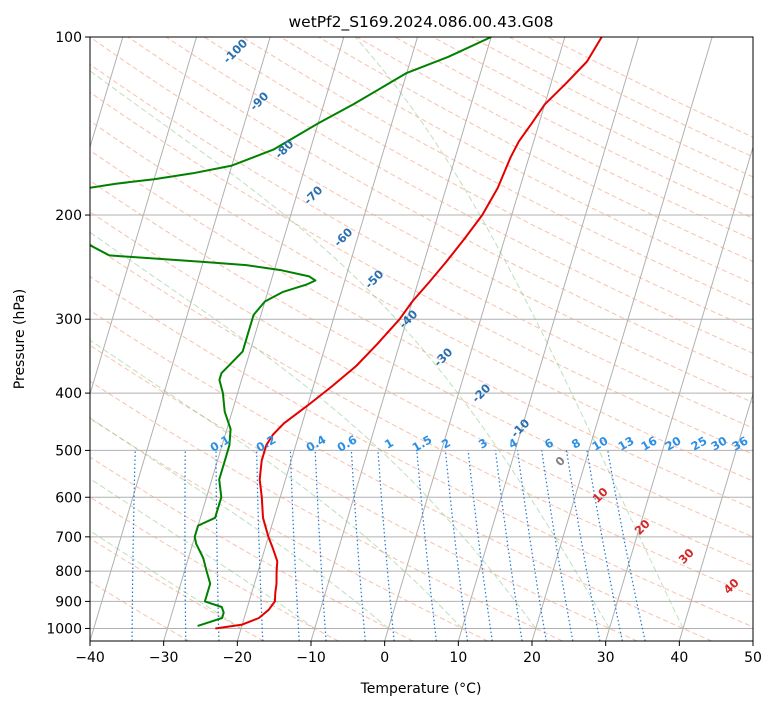 The width and height of the screenshot is (775, 708). Describe the element at coordinates (64, 629) in the screenshot. I see `y-tick-label: 1000` at that location.